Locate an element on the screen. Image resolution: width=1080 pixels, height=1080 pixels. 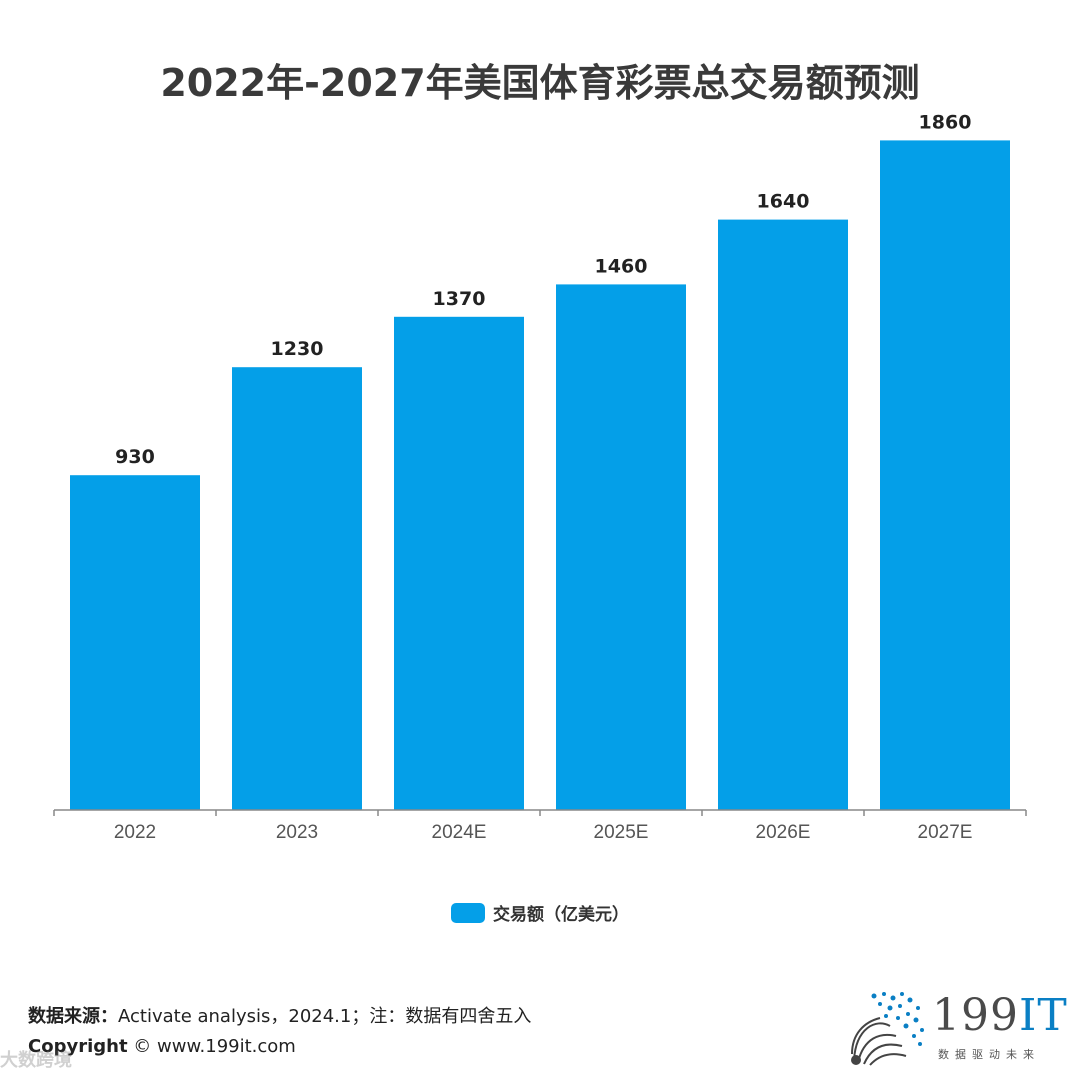
legend-swatch is located at coordinates (468, 912).